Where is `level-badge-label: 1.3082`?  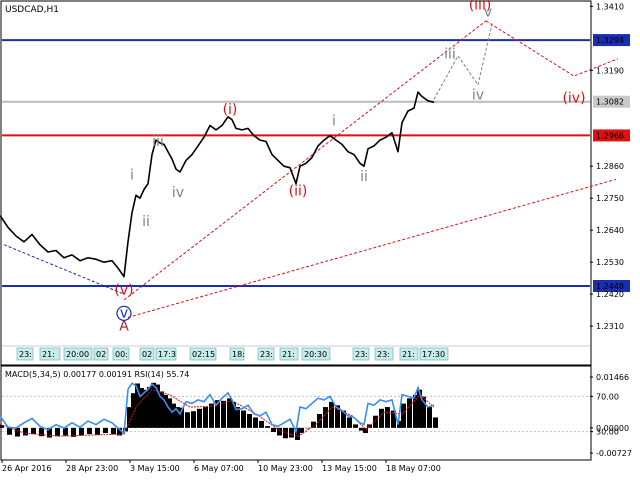 level-badge-label: 1.3082 is located at coordinates (610, 102).